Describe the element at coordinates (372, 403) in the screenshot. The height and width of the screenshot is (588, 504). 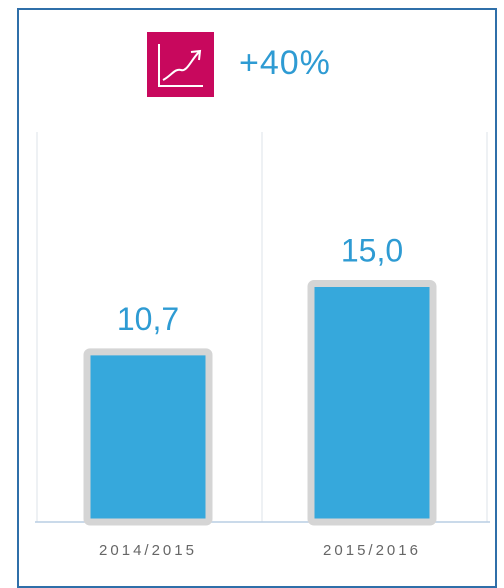
I see `bar-2015-2016` at that location.